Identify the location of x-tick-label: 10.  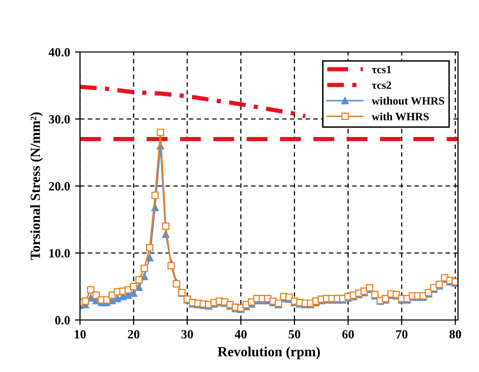
(80, 334).